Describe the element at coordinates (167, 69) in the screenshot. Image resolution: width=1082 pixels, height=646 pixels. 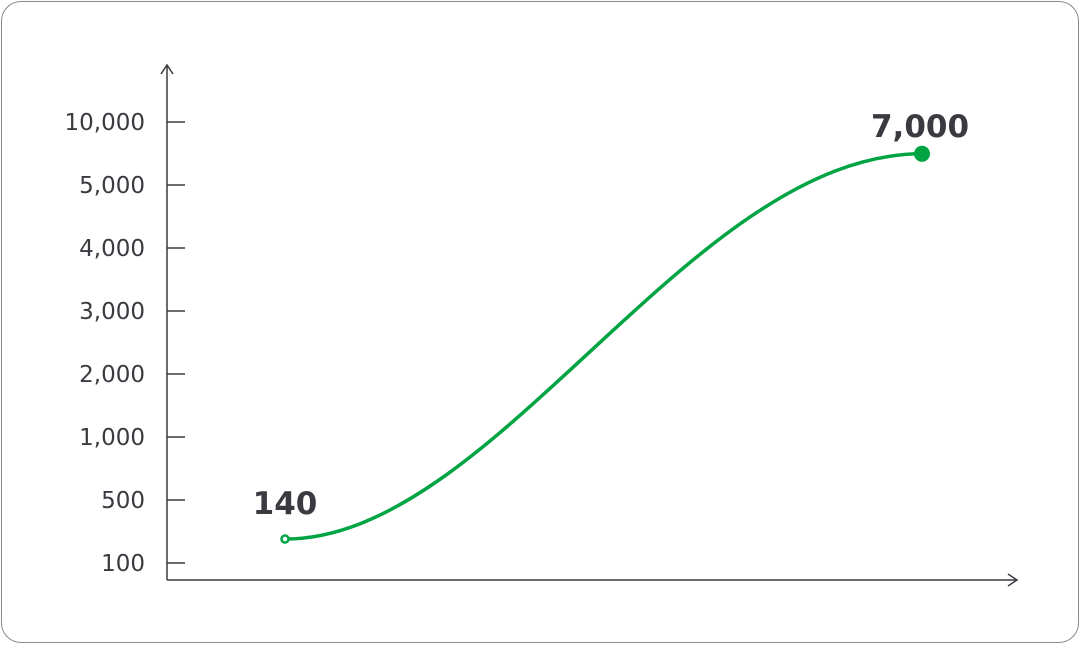
I see `y-axis-arrow-icon` at that location.